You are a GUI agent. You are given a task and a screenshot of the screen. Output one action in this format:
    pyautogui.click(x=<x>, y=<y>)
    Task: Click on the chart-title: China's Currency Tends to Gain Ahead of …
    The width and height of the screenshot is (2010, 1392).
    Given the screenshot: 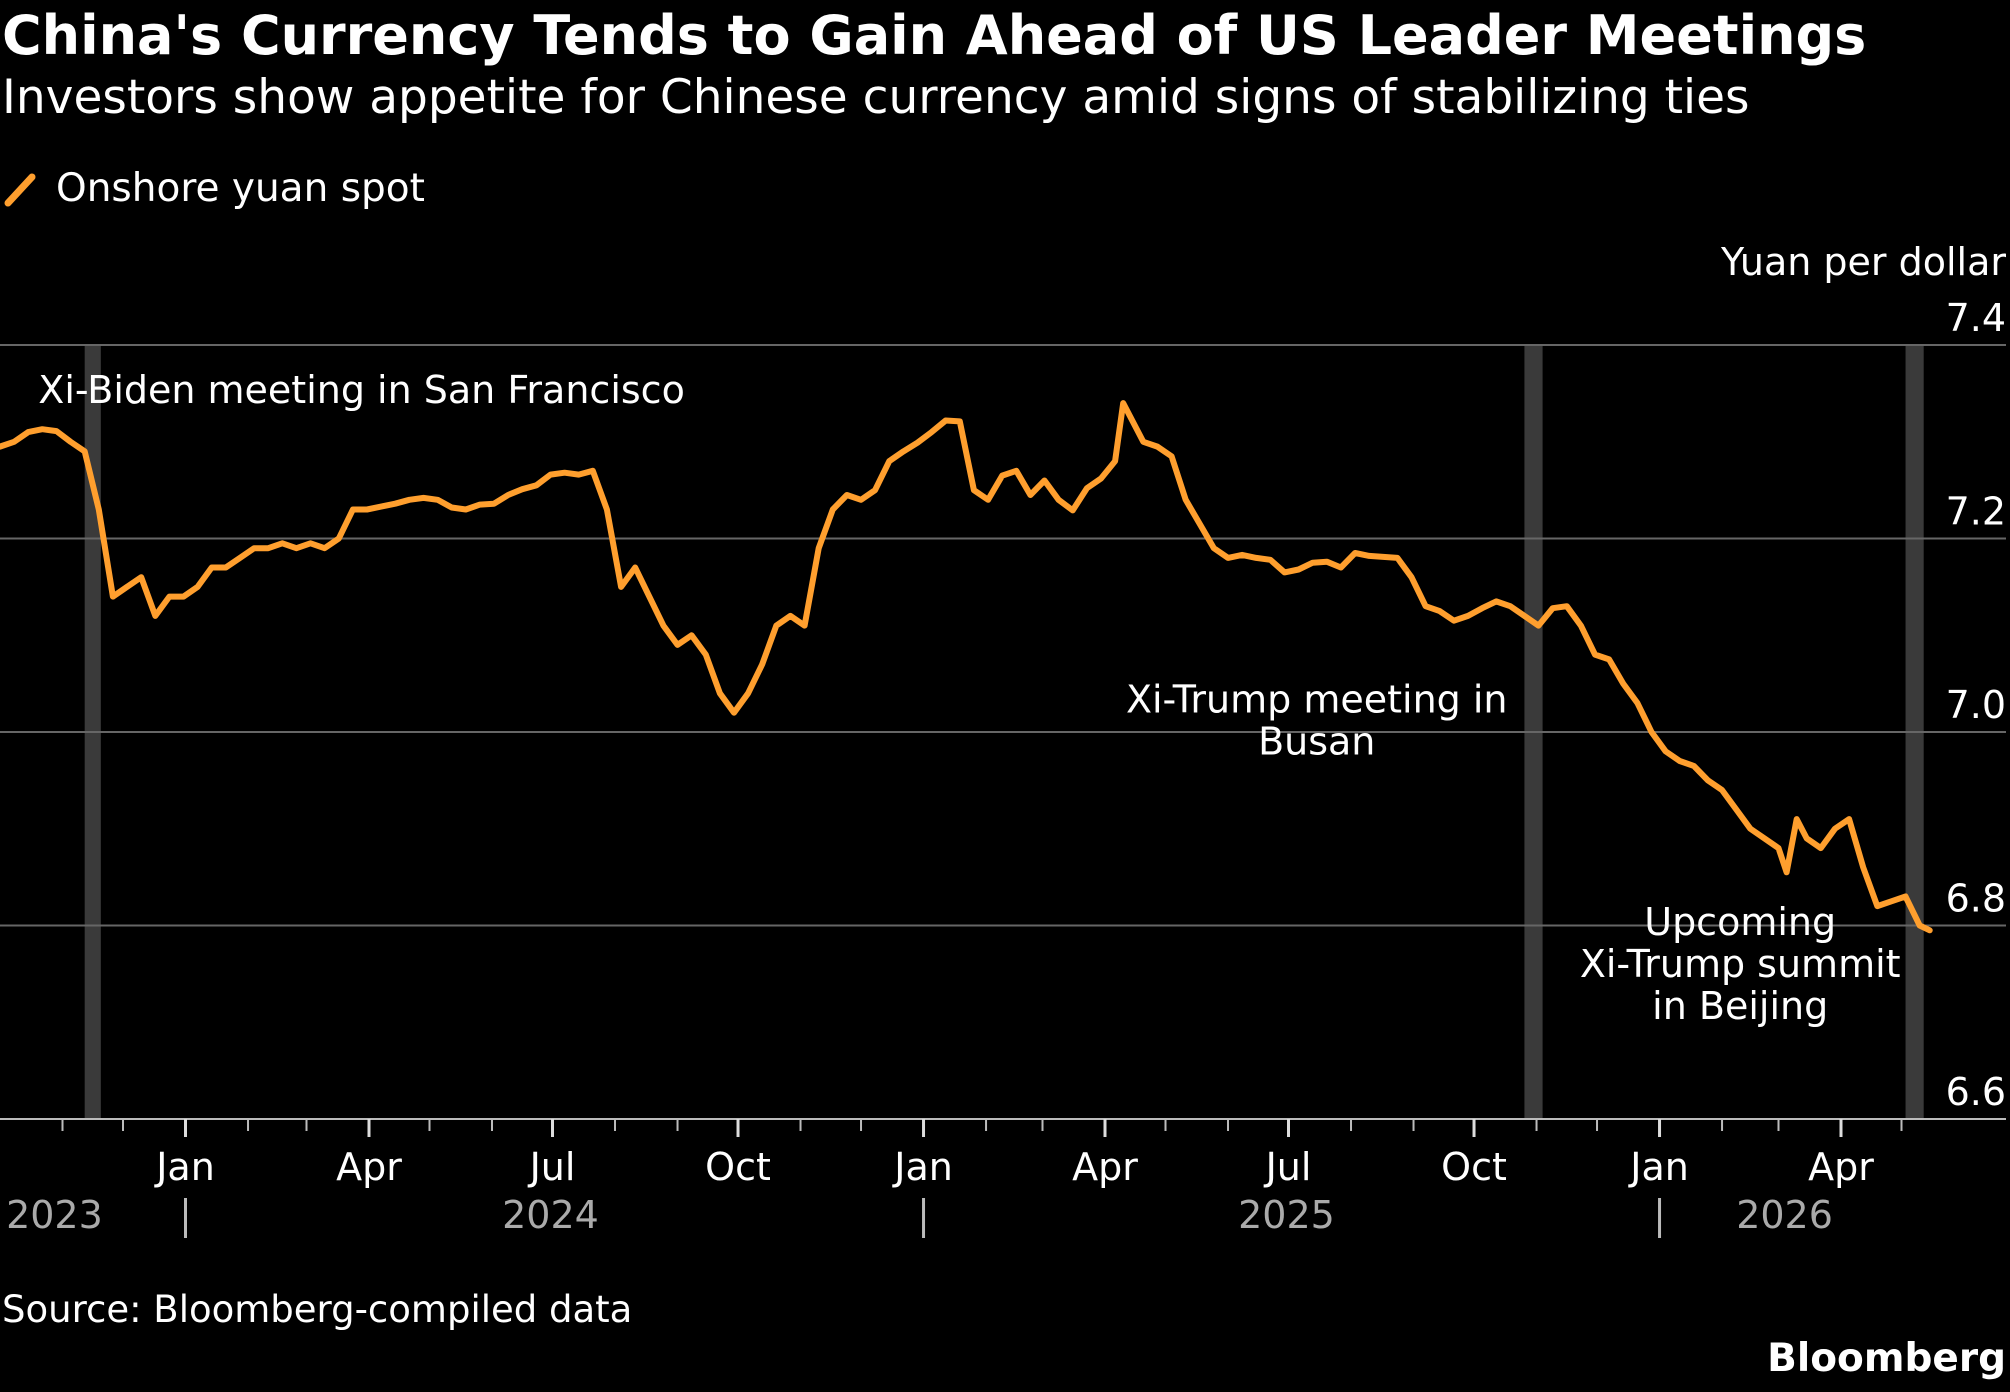 What is the action you would take?
    pyautogui.click(x=934, y=35)
    